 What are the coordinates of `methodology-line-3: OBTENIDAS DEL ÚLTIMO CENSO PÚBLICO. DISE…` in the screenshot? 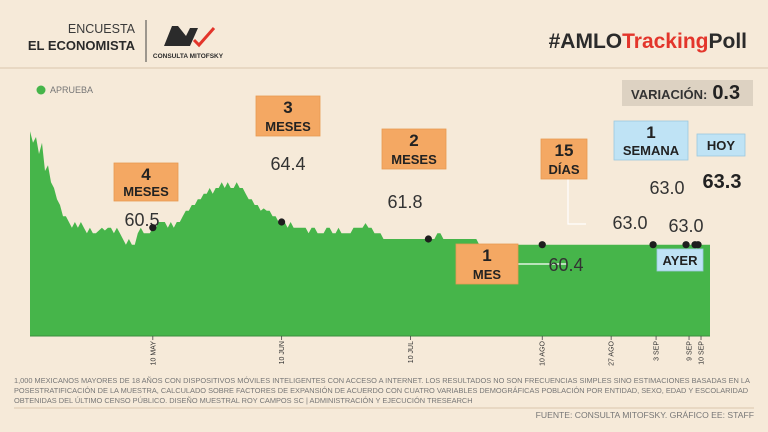 It's located at (243, 400).